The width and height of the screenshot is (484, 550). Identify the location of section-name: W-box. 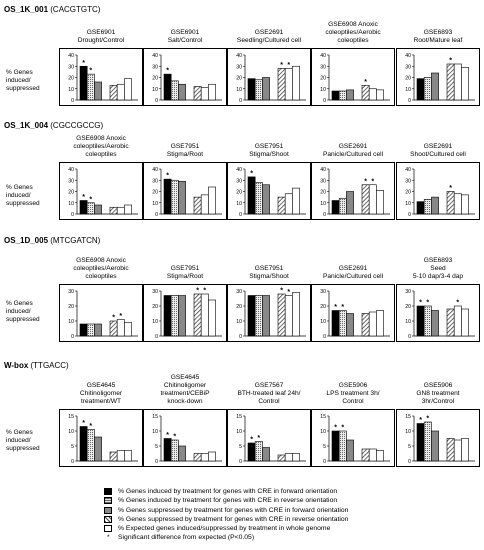
(16, 365).